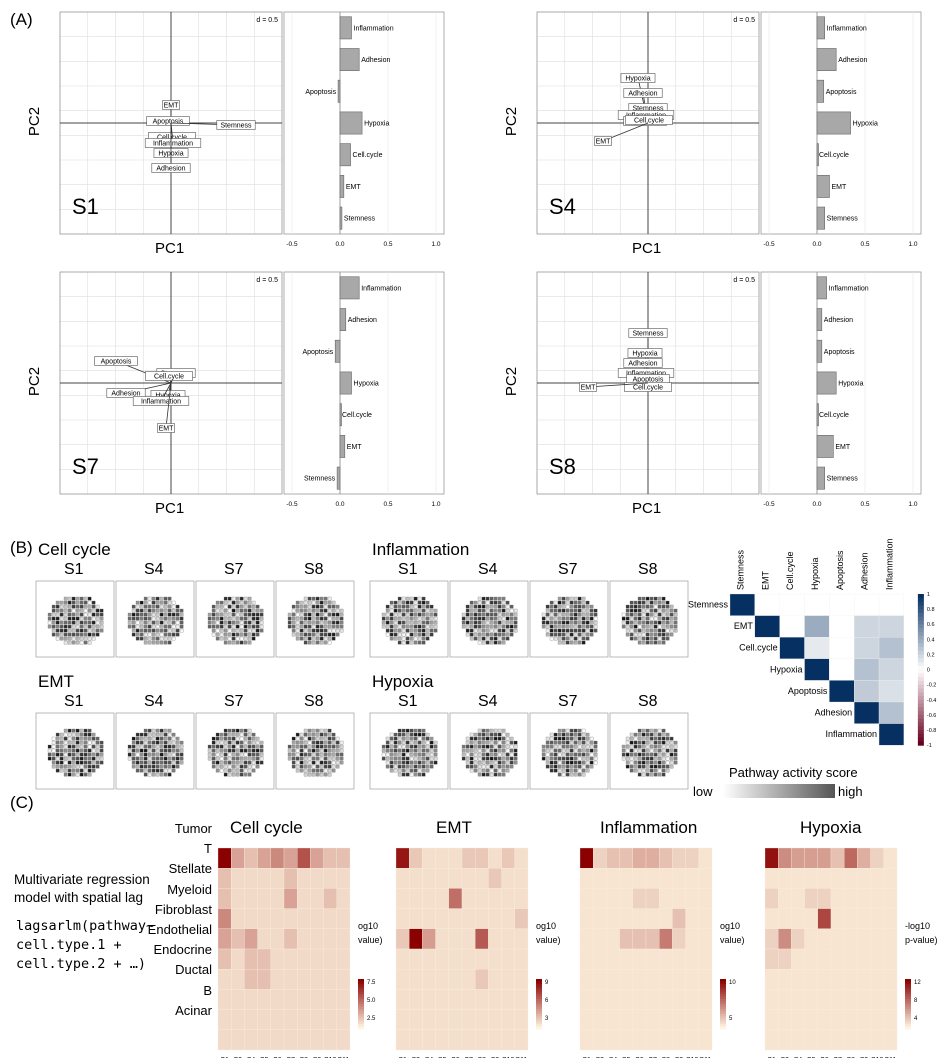 Image resolution: width=950 pixels, height=1058 pixels. Describe the element at coordinates (852, 60) in the screenshot. I see `bar-label: Adhesion` at that location.